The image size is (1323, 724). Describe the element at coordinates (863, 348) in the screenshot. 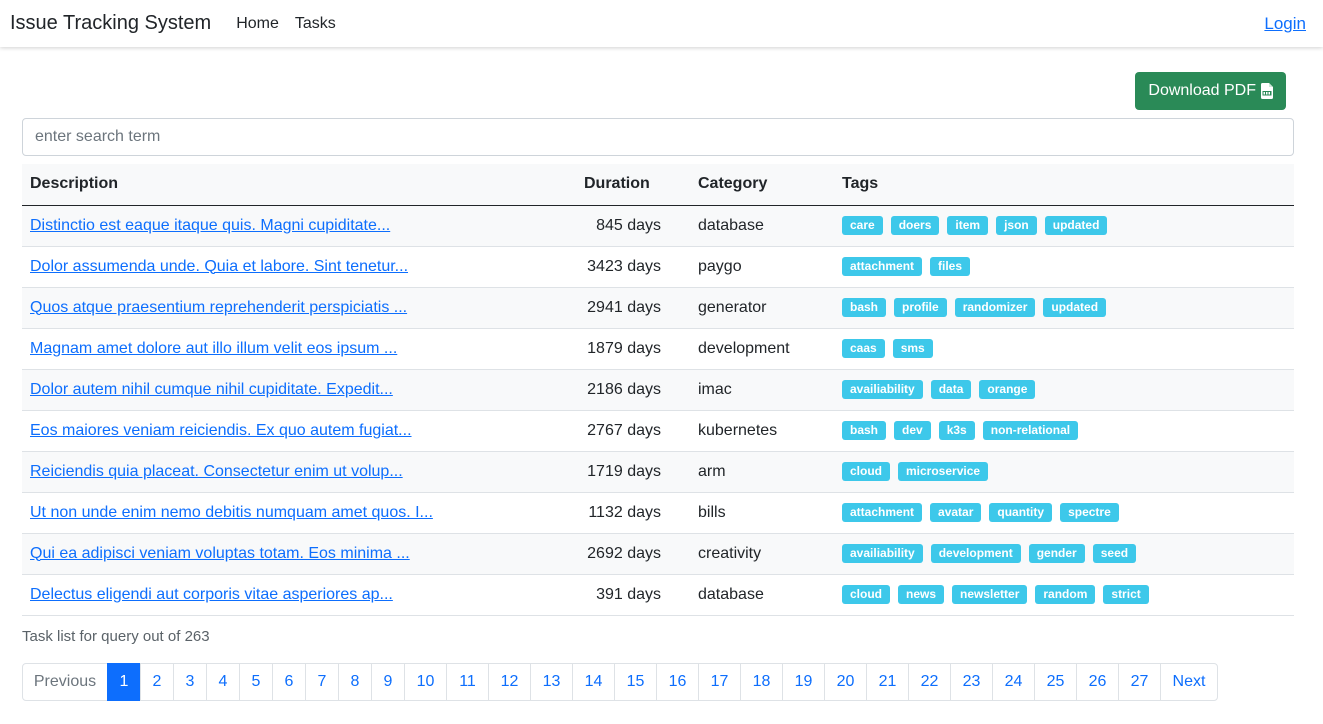

I see `tag-badge: caas` at that location.